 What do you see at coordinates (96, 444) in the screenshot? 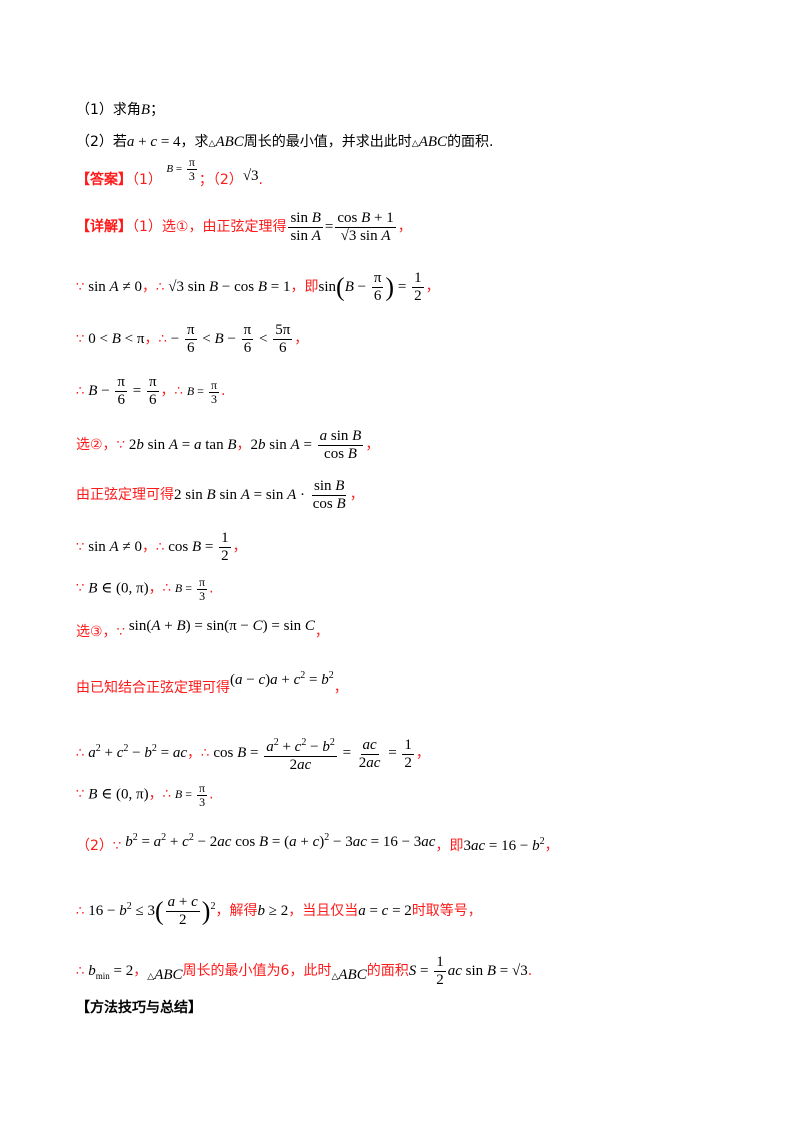
I see `solution-text: 选②，` at bounding box center [96, 444].